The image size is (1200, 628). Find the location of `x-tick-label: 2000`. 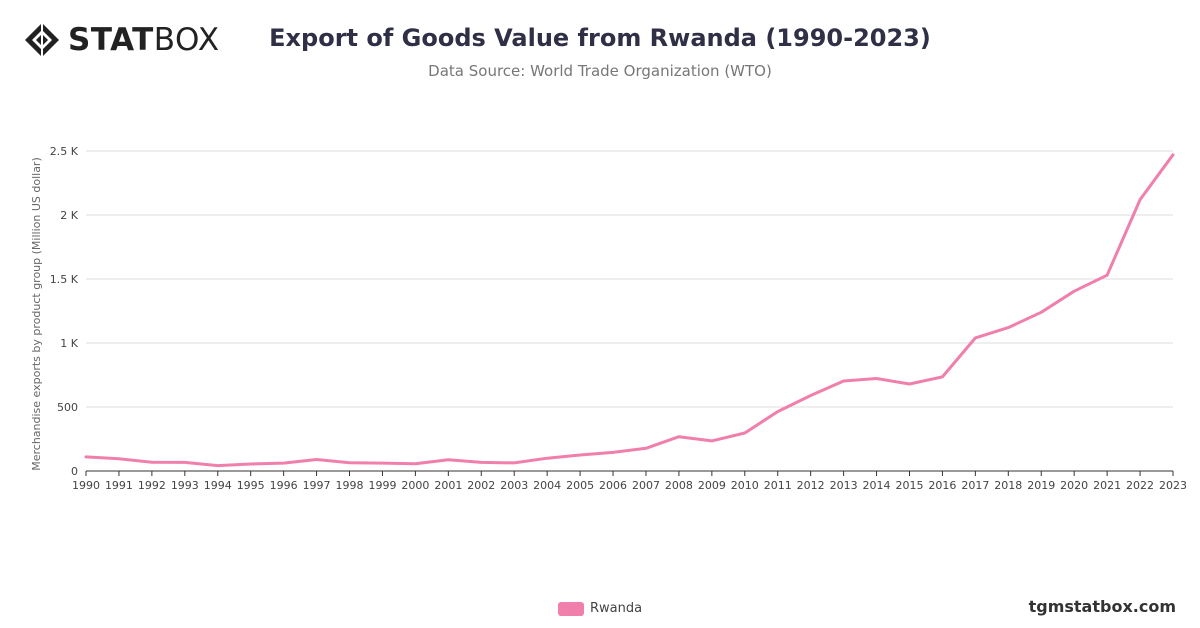

x-tick-label: 2000 is located at coordinates (415, 485).